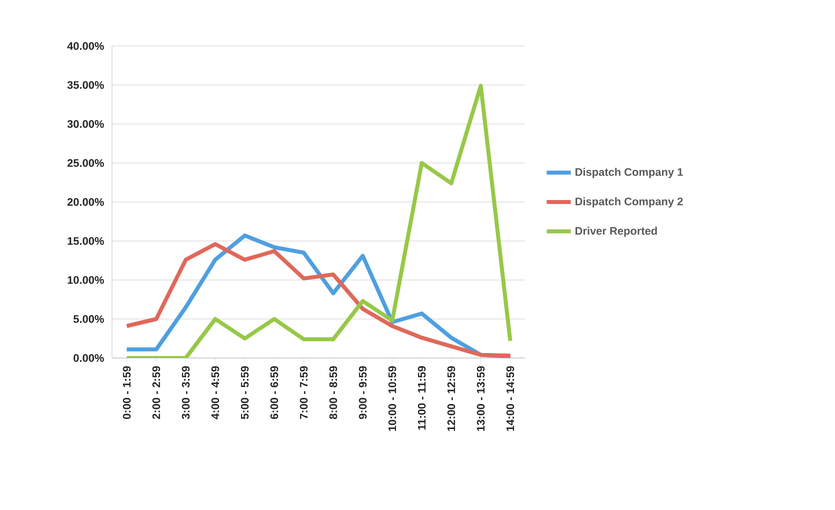 This screenshot has height=510, width=835. What do you see at coordinates (86, 241) in the screenshot?
I see `y-tick-label: 15.00%` at bounding box center [86, 241].